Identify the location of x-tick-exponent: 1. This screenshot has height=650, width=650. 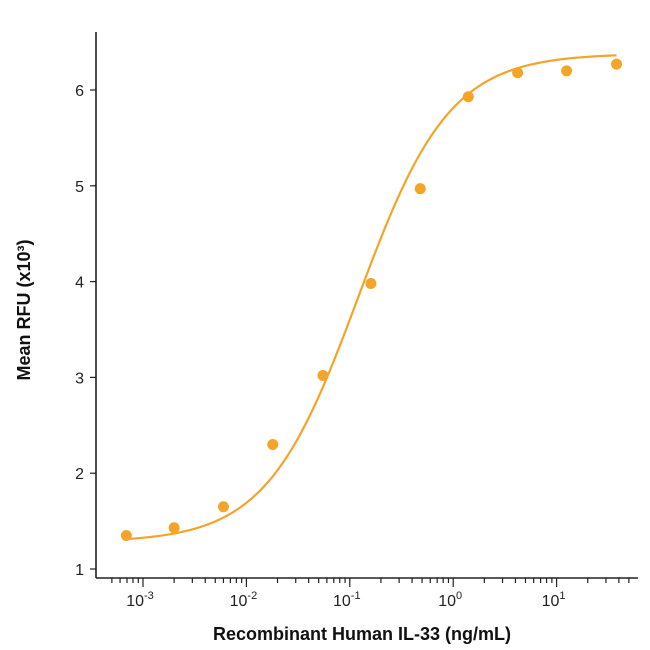
(562, 596).